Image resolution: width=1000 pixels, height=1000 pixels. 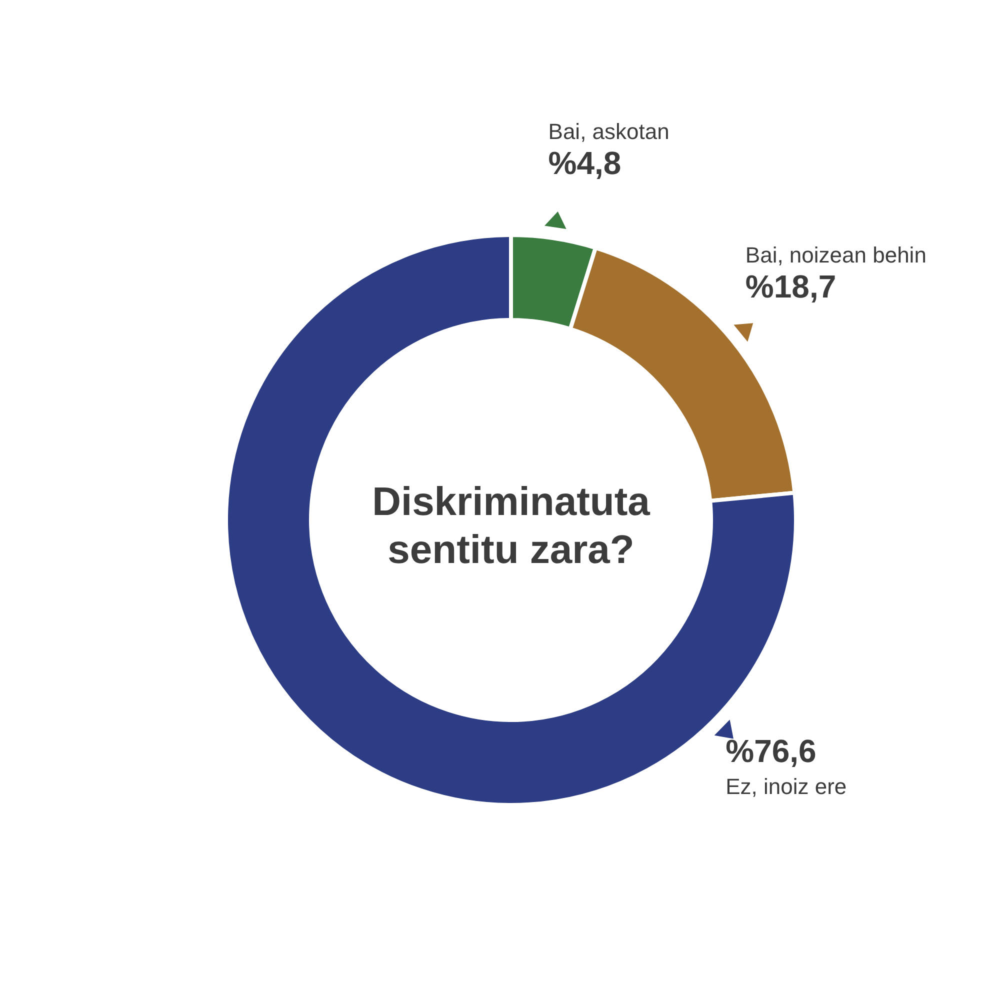 I want to click on data-label: %18,7, so click(x=790, y=286).